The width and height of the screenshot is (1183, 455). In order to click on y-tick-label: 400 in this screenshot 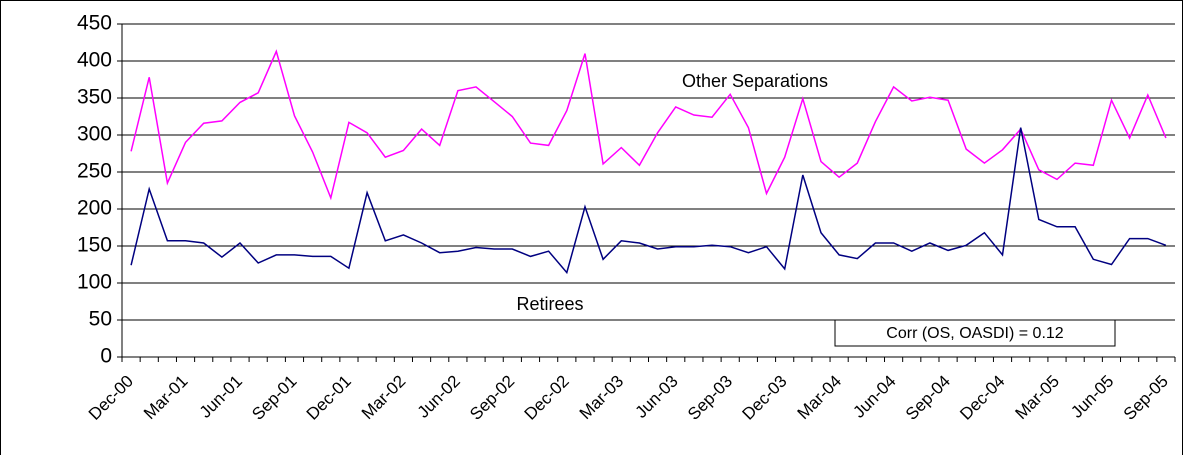, I will do `click(94, 60)`.